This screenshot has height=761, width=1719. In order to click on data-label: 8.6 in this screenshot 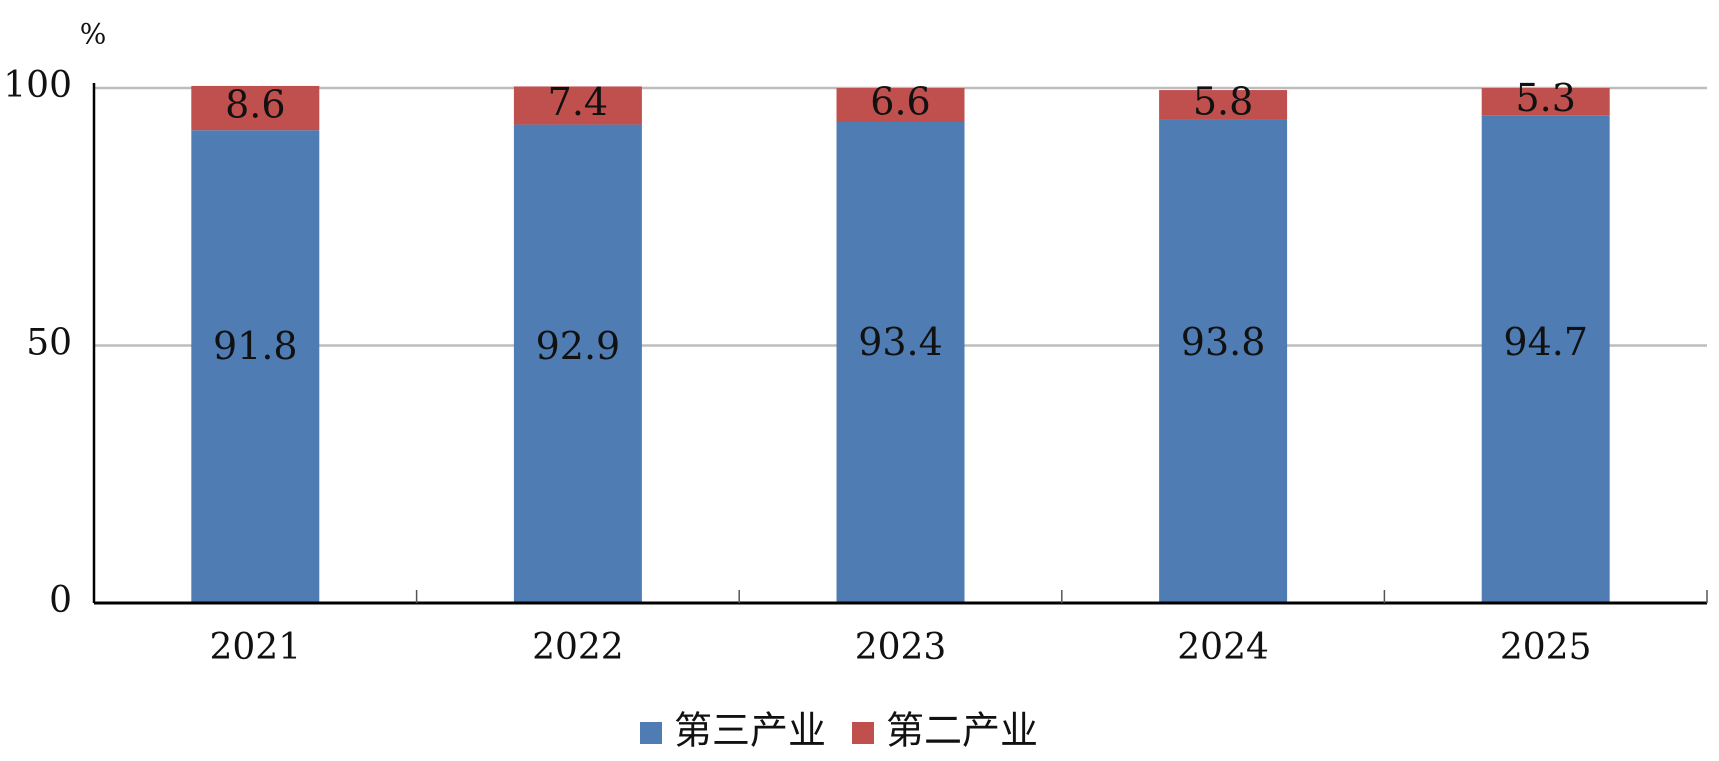, I will do `click(255, 105)`.